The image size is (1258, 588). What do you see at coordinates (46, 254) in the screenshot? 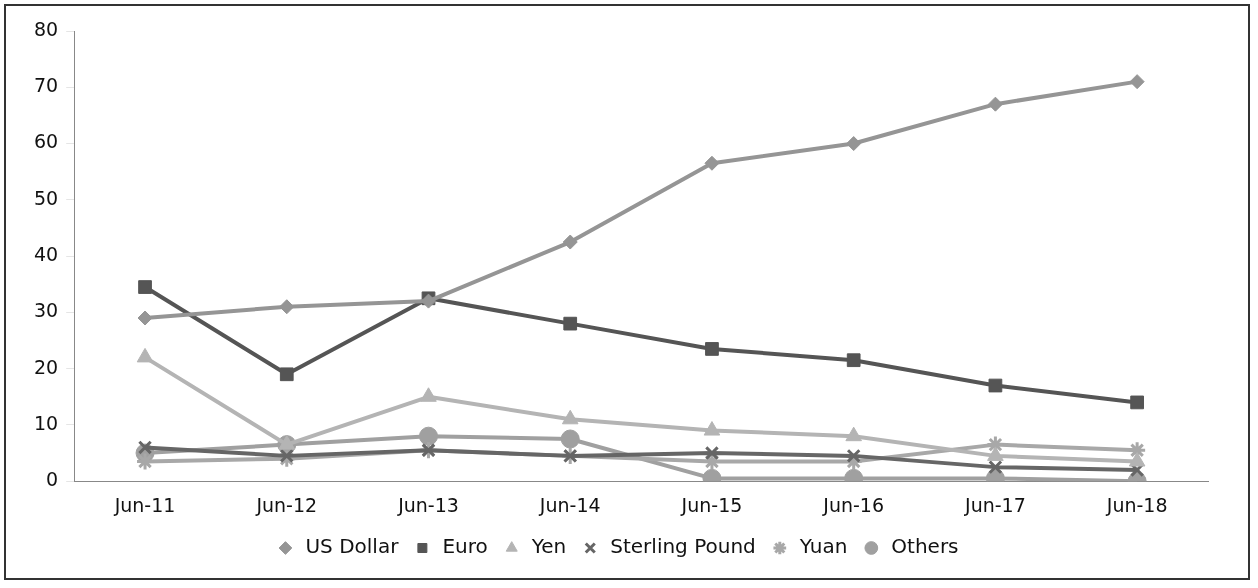
I see `y-tick-label: 40` at bounding box center [46, 254].